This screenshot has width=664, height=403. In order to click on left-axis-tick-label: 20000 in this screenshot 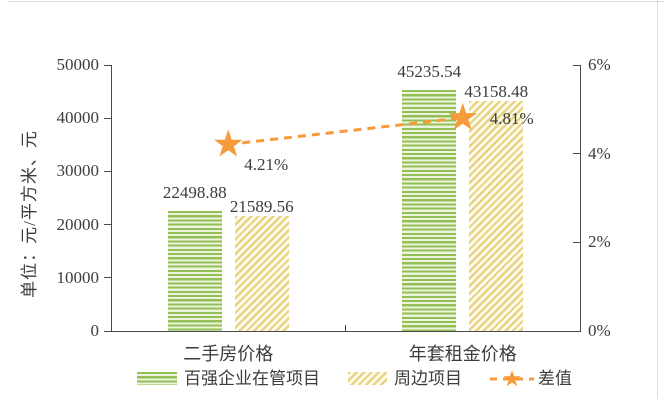, I will do `click(78, 224)`.